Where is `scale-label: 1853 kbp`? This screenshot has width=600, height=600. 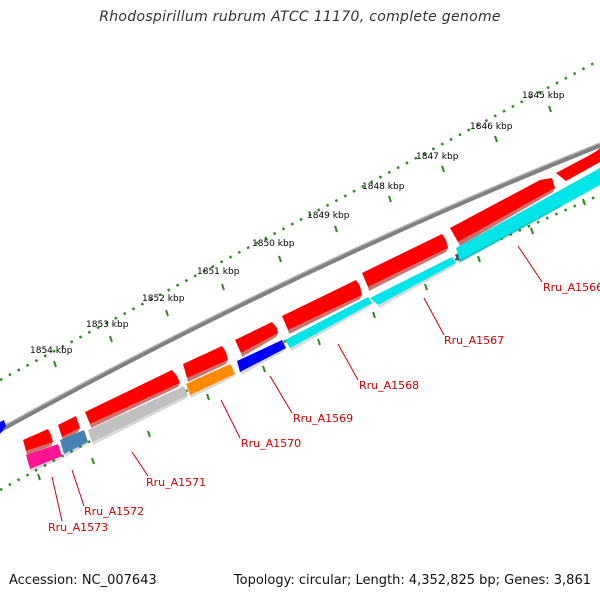
scale-label: 1853 kbp is located at coordinates (107, 325).